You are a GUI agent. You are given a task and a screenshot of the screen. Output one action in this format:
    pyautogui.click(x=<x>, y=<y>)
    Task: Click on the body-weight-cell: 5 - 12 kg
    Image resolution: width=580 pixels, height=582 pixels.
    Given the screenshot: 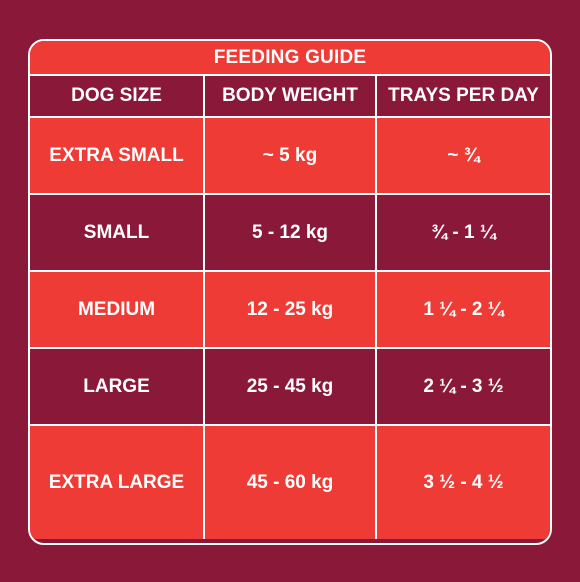 What is the action you would take?
    pyautogui.click(x=290, y=232)
    